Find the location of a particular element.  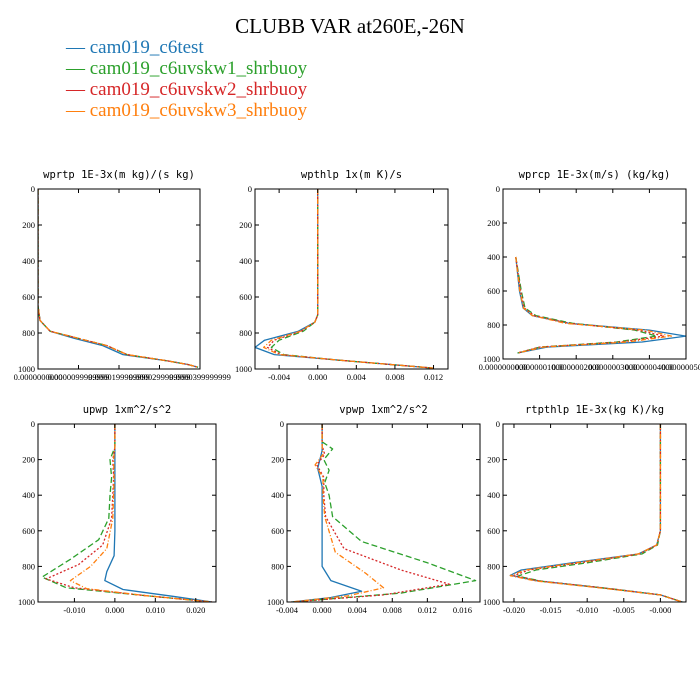

x-tick-label: 0.016 is located at coordinates (462, 610).